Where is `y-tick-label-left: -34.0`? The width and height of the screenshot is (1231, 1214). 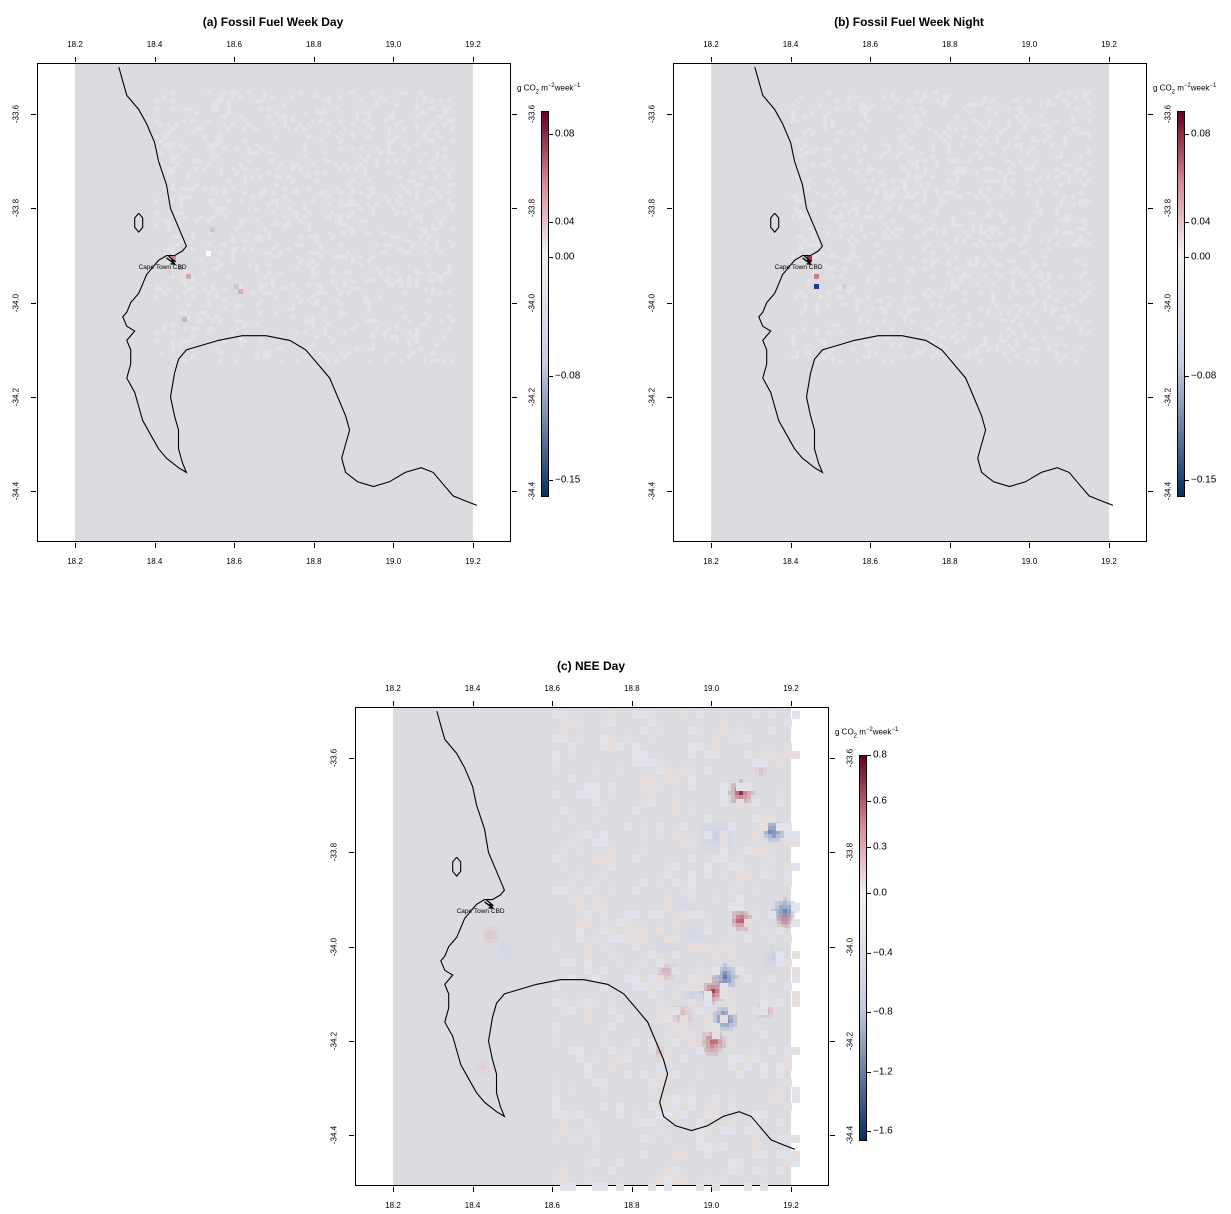
y-tick-label-left: -34.0 is located at coordinates (16, 302).